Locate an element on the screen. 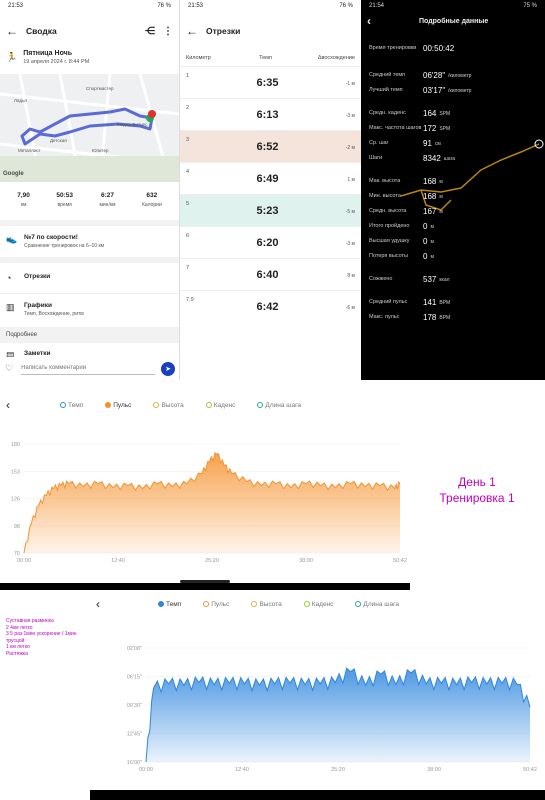  split-km: 4 is located at coordinates (188, 172).